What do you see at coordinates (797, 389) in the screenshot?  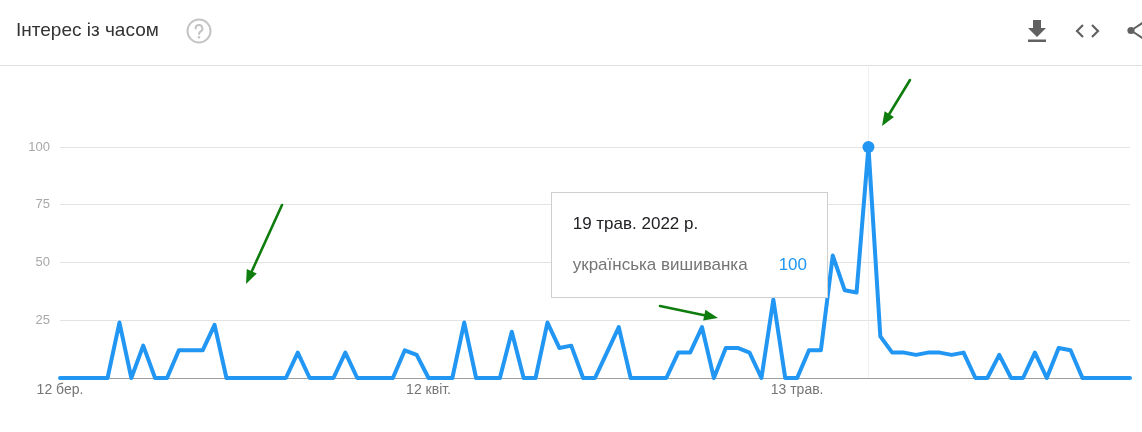 I see `x-tick-label: 13 трав.` at bounding box center [797, 389].